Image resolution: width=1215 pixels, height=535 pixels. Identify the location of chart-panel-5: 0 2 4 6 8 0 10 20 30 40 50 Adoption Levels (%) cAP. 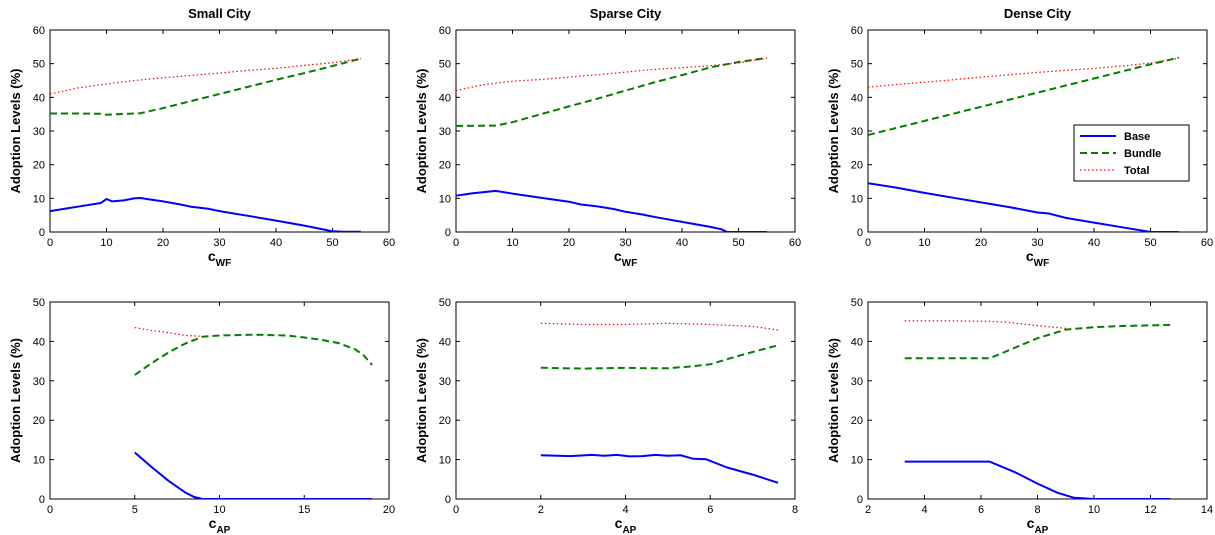
(606, 416).